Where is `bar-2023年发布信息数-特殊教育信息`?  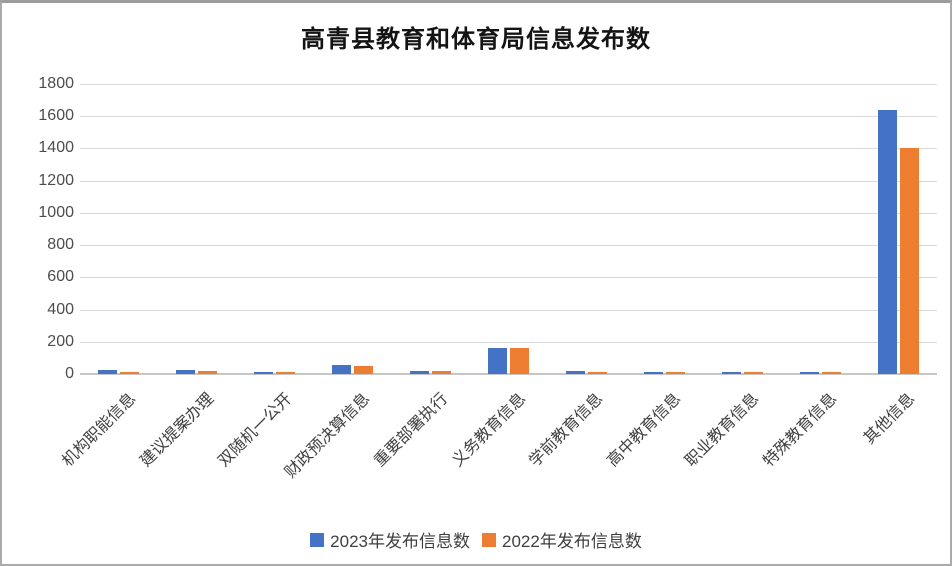
bar-2023年发布信息数-特殊教育信息 is located at coordinates (809, 373).